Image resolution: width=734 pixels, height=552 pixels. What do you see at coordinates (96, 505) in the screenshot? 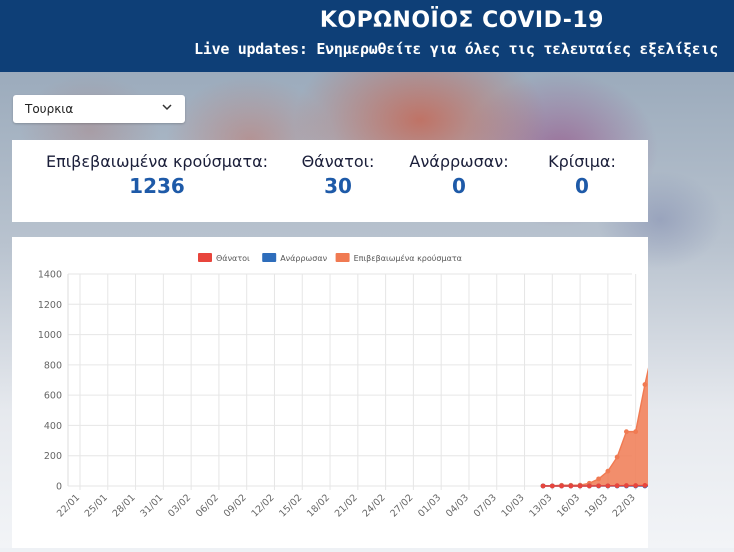
I see `x-tick-label: 25/01` at bounding box center [96, 505].